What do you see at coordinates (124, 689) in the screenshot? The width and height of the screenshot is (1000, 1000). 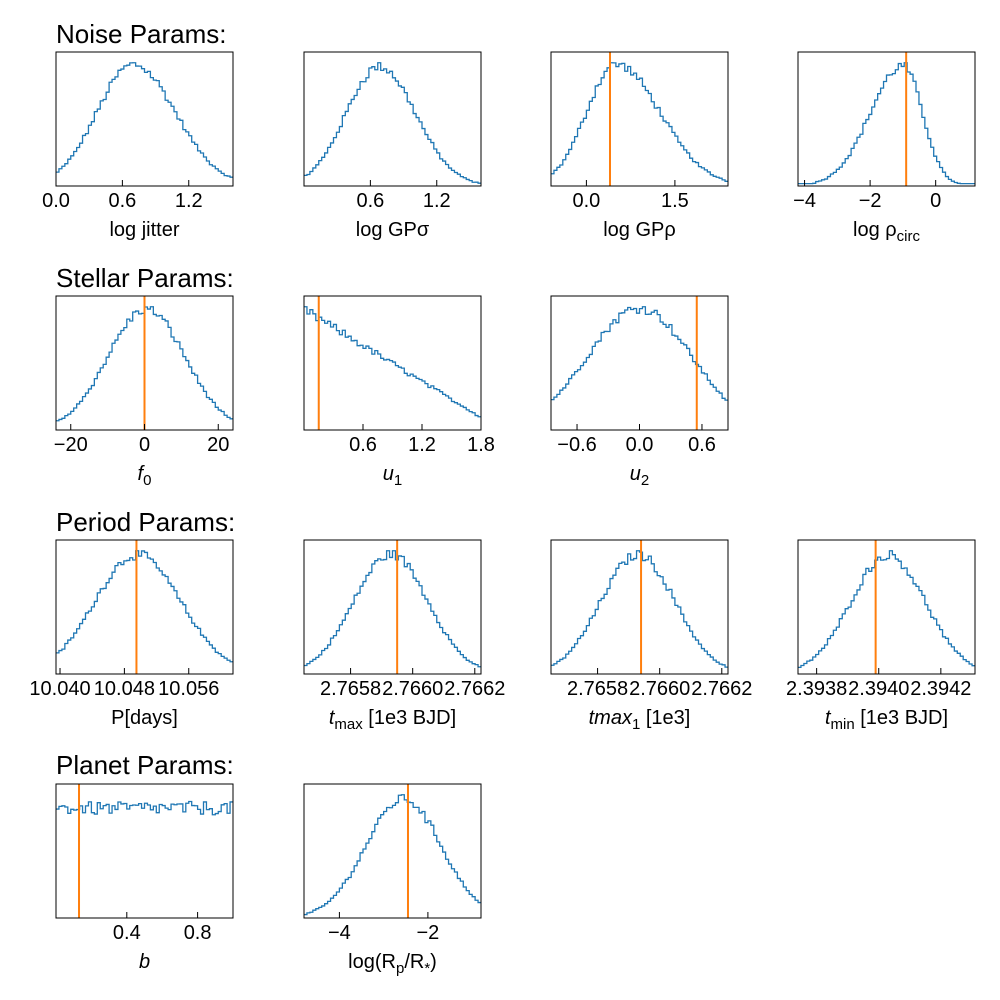 I see `histogram-7-tick-label-1: 10.048` at bounding box center [124, 689].